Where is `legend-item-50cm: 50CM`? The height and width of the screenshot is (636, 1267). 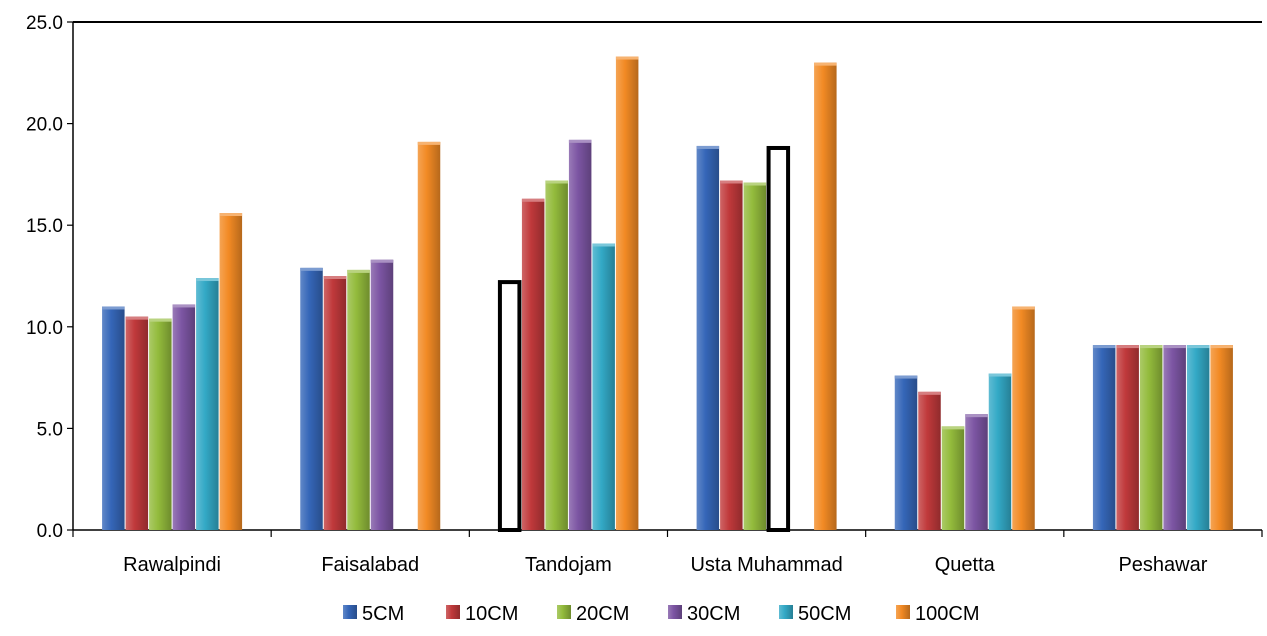
legend-item-50cm: 50CM is located at coordinates (815, 614).